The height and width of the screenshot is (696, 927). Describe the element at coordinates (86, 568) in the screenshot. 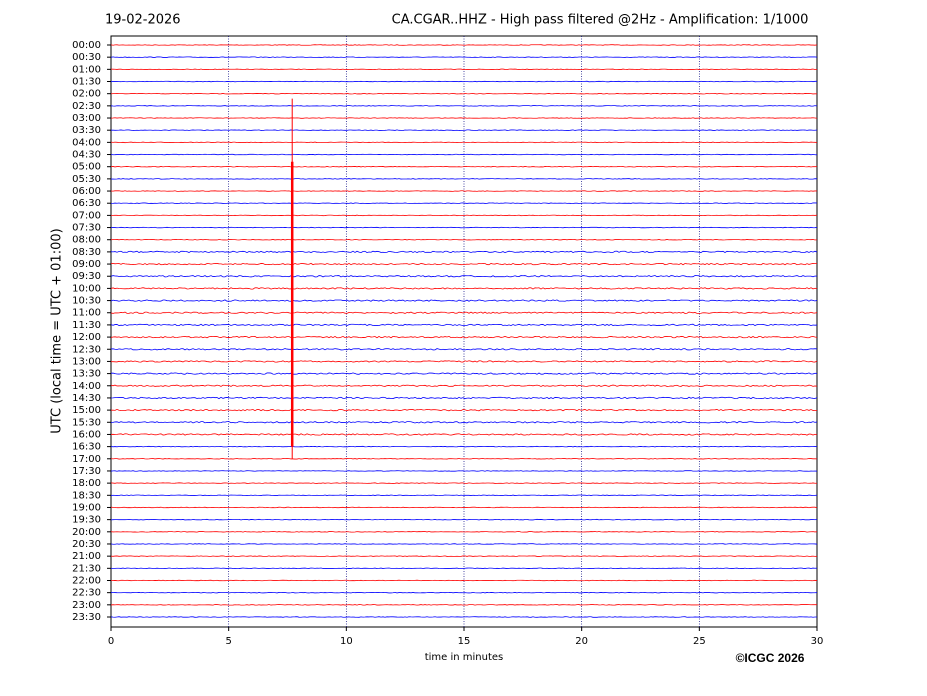

I see `y-tick-label: 21:30` at that location.